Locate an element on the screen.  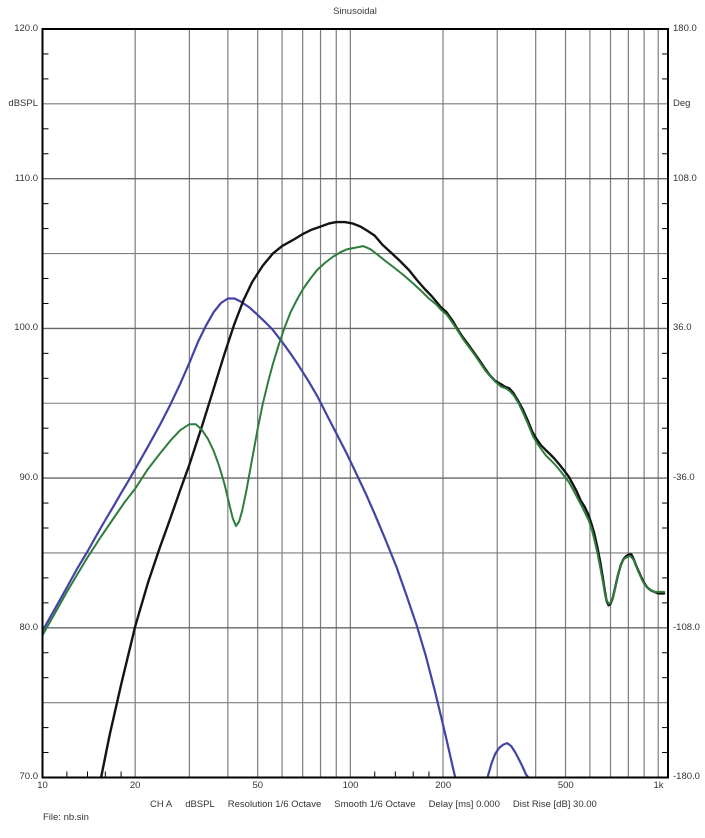
x-tick-label: 500 is located at coordinates (565, 785).